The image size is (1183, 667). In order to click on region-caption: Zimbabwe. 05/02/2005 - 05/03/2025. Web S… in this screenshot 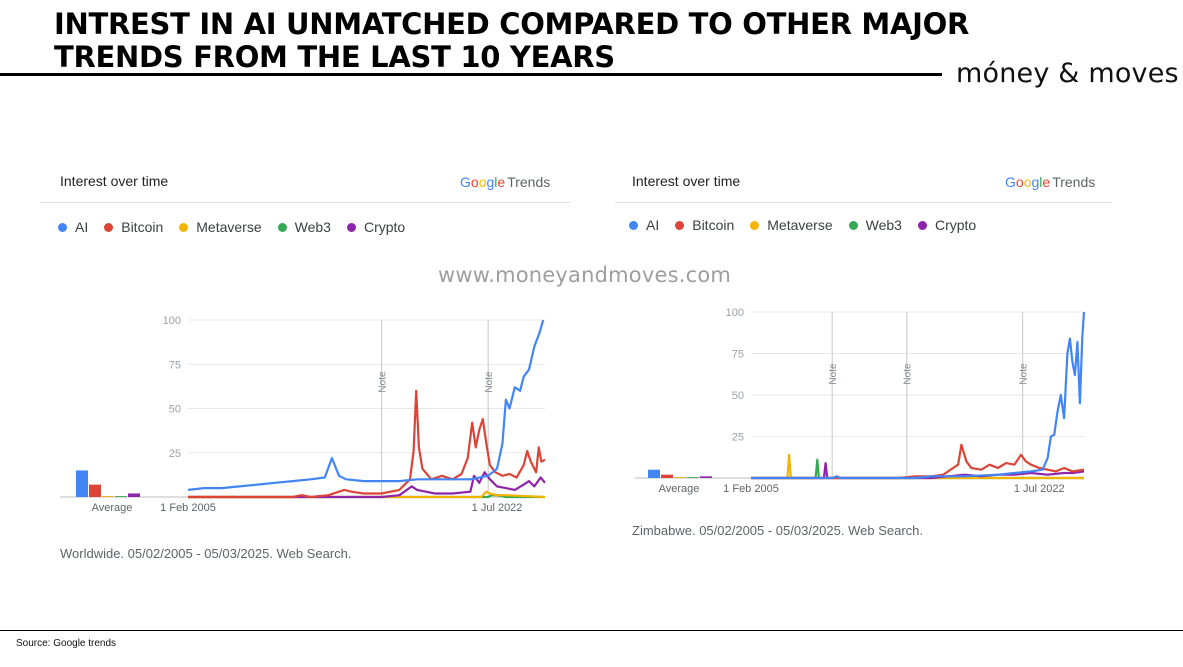, I will do `click(778, 530)`.